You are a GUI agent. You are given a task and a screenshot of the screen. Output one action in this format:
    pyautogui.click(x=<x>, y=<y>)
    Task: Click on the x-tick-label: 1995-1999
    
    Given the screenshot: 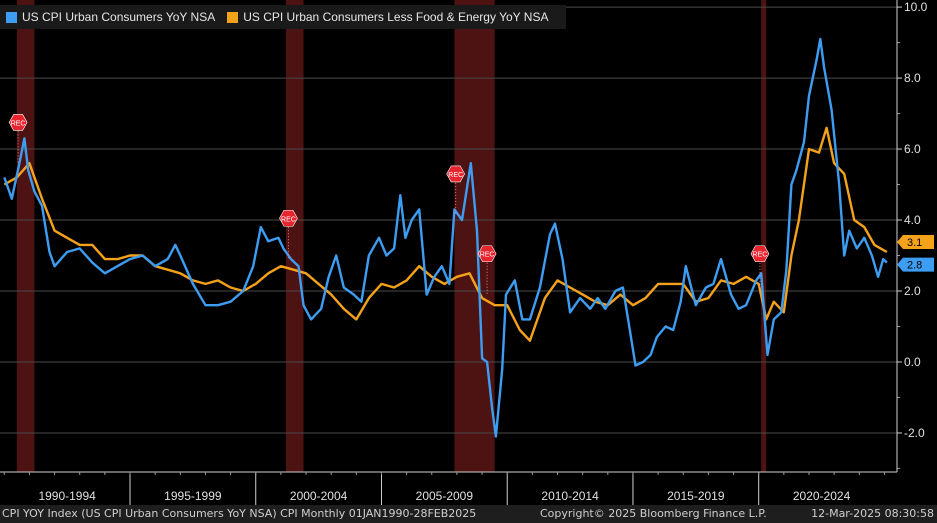 What is the action you would take?
    pyautogui.click(x=193, y=496)
    